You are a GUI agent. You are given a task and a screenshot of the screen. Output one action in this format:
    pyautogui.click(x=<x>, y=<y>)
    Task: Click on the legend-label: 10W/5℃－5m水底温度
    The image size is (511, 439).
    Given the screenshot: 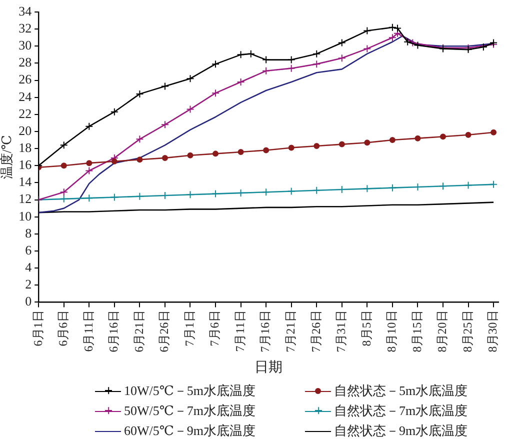 What is the action you would take?
    pyautogui.click(x=190, y=391)
    